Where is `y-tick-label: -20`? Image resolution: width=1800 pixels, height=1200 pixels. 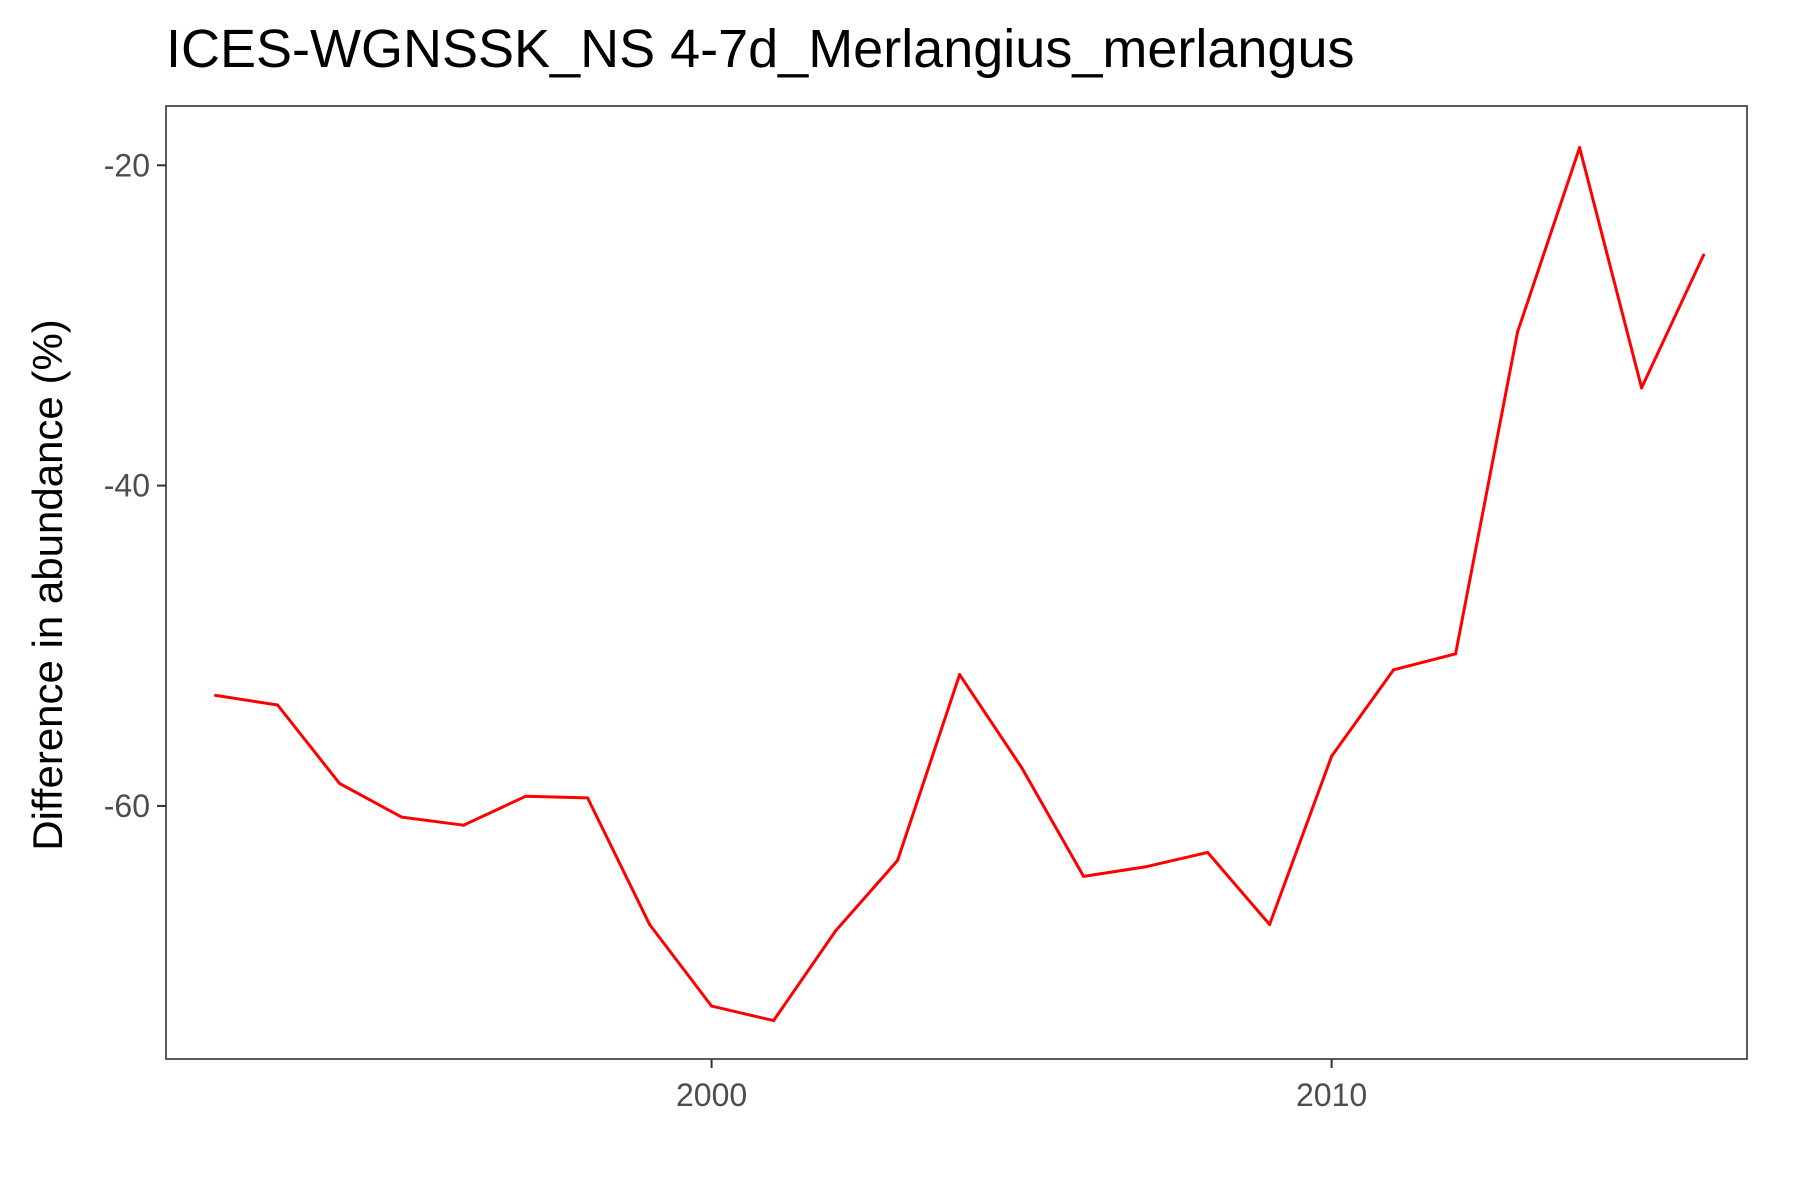
y-tick-label: -20 is located at coordinates (127, 165).